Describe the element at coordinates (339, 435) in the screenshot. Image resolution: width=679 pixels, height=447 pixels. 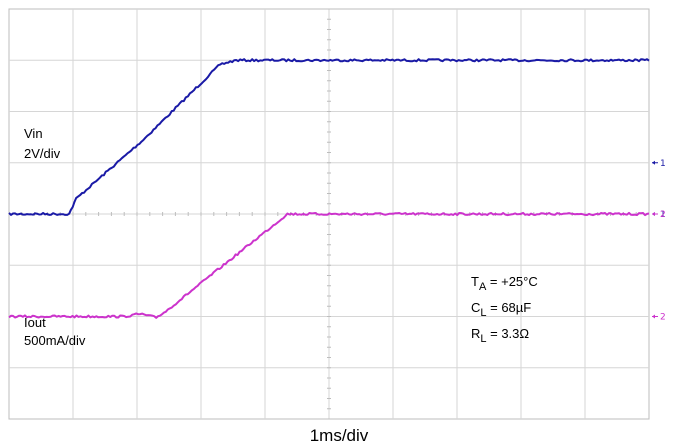
I see `x-axis-label: 1ms/div` at that location.